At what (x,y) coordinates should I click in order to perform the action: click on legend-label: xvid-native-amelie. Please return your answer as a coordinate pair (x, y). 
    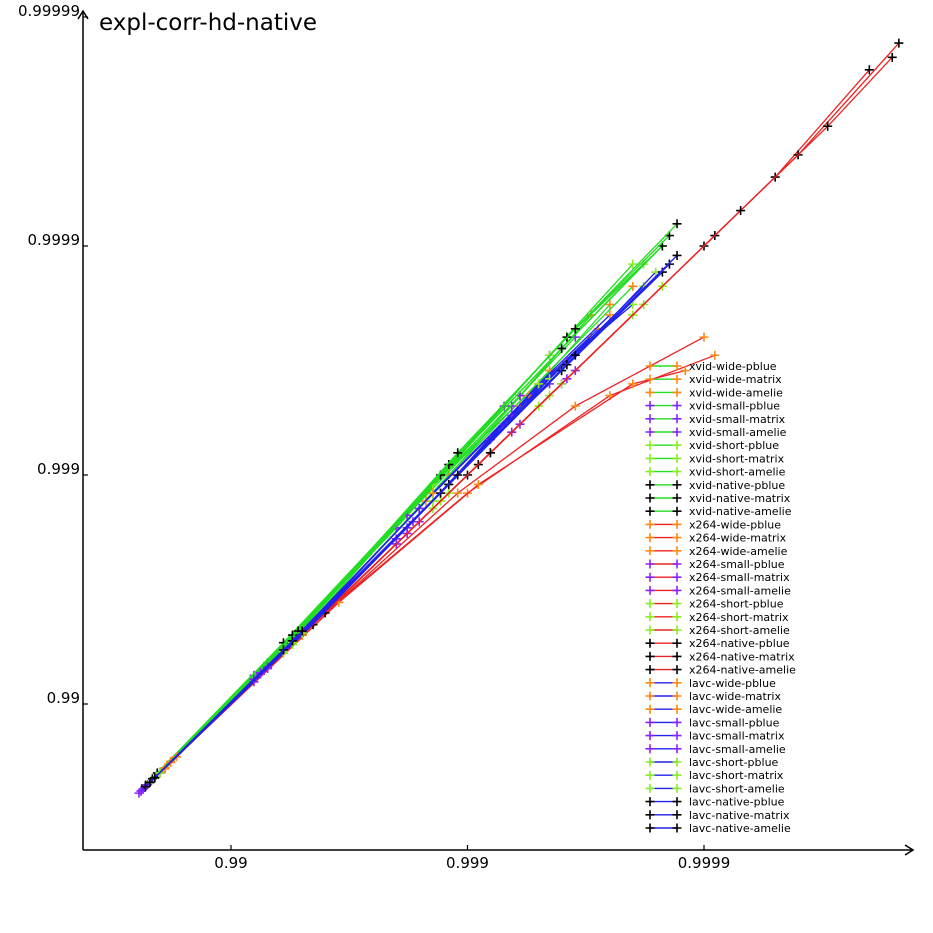
    Looking at the image, I should click on (740, 511).